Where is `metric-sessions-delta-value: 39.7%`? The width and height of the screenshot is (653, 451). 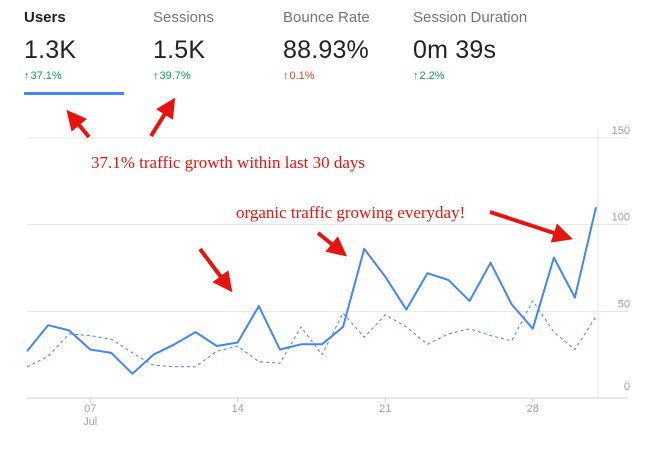 metric-sessions-delta-value: 39.7% is located at coordinates (175, 76).